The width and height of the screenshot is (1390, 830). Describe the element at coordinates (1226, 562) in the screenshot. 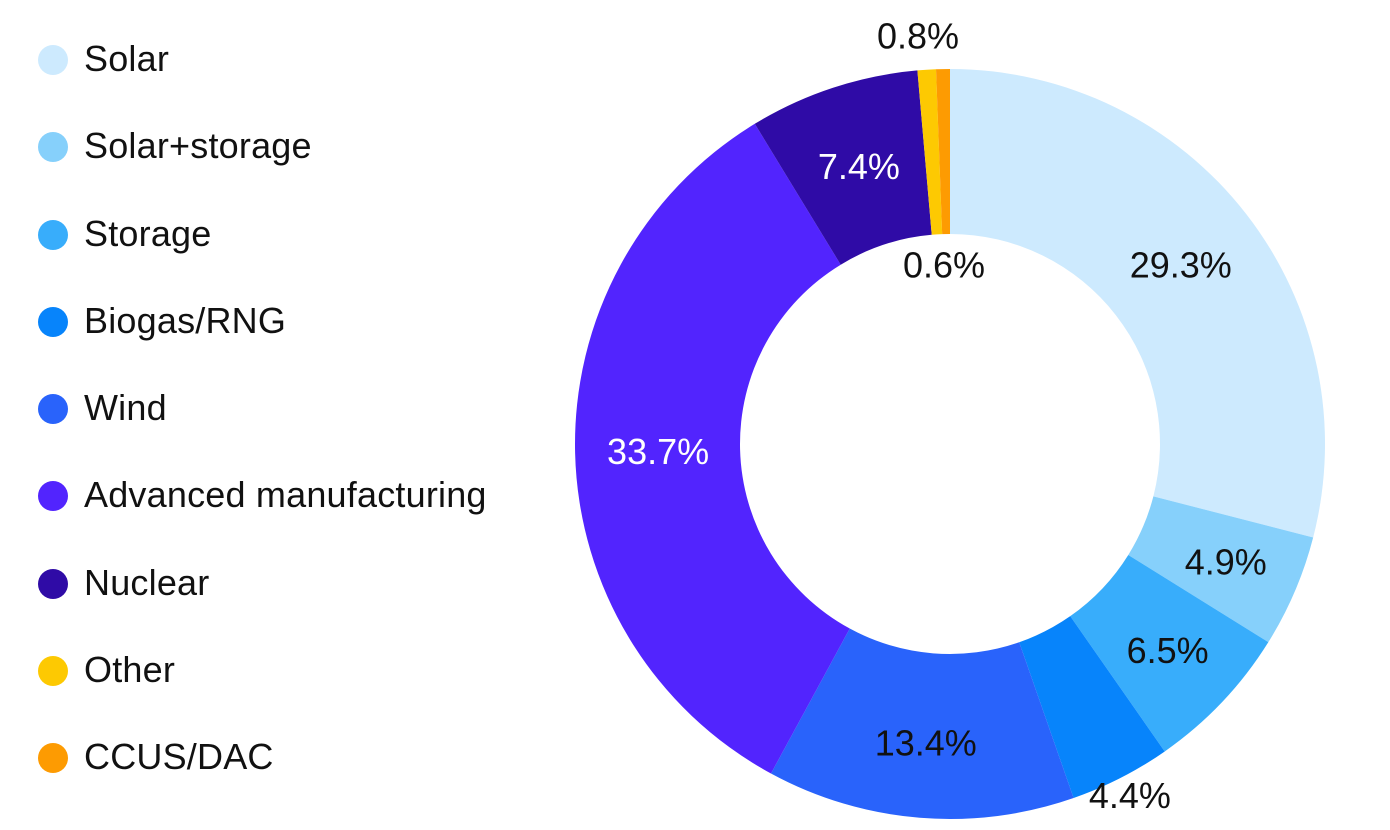

I see `slice-label-solar-storage: 4.9%` at that location.